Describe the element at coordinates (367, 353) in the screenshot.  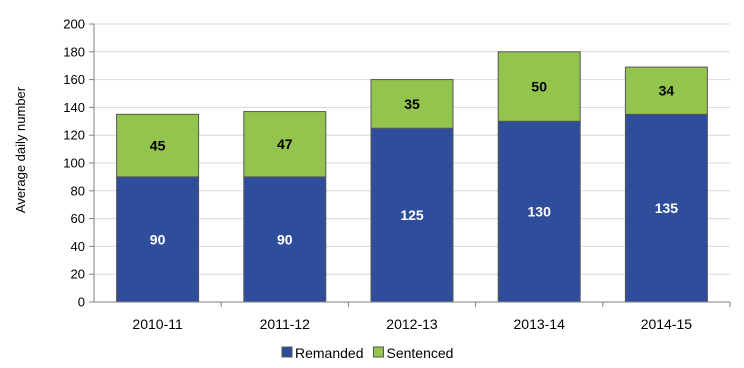
I see `legend: Remanded Sentenced` at that location.